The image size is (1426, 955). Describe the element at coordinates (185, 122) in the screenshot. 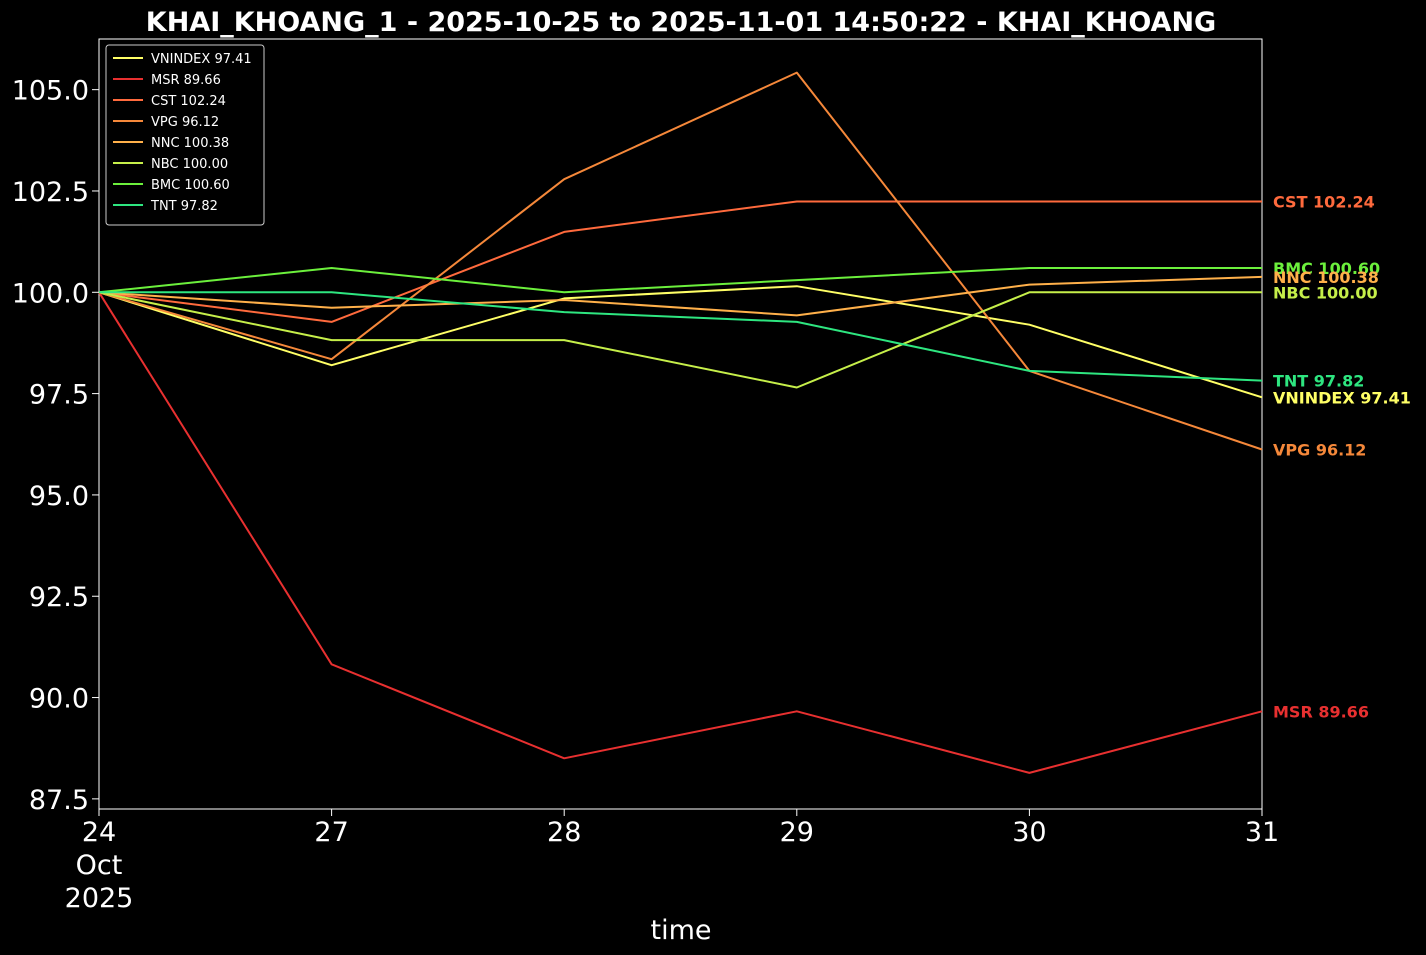

I see `legend-entry: VPG 96.12` at that location.